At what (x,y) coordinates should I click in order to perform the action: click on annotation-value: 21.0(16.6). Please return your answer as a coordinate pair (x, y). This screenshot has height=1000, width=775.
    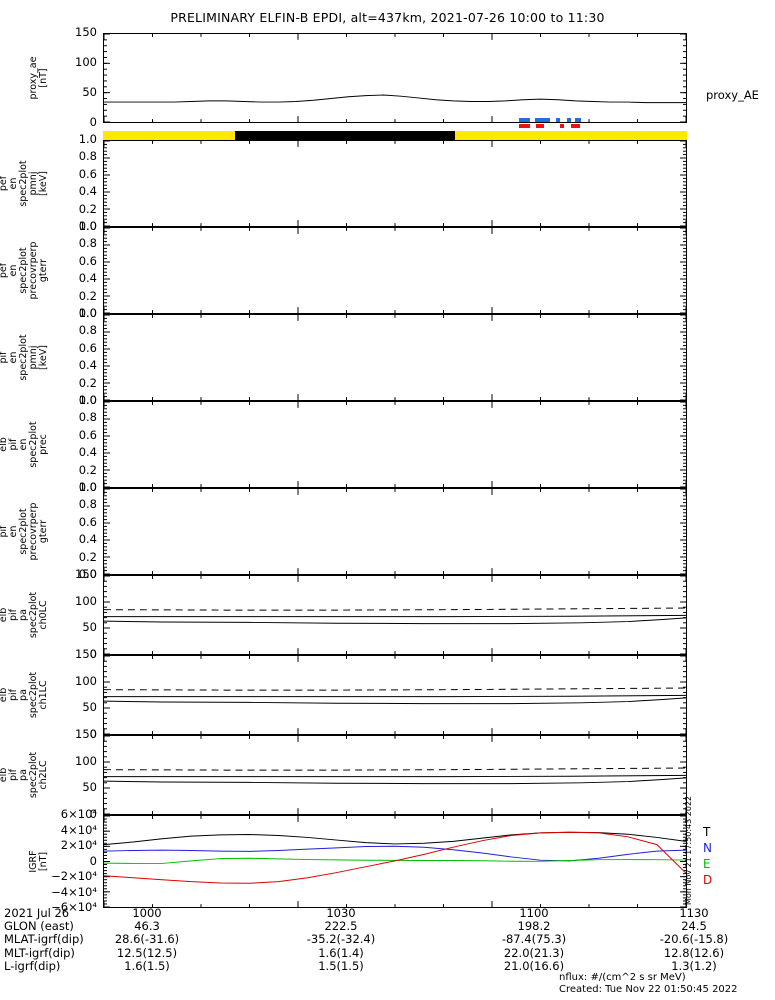
    Looking at the image, I should click on (534, 965).